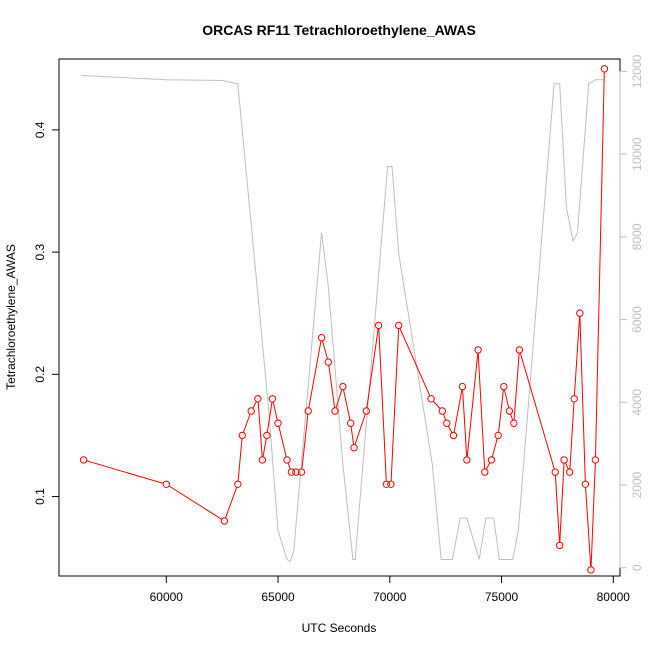  I want to click on y-axis-label: Tetrachloroethylene_AWAS, so click(11, 317).